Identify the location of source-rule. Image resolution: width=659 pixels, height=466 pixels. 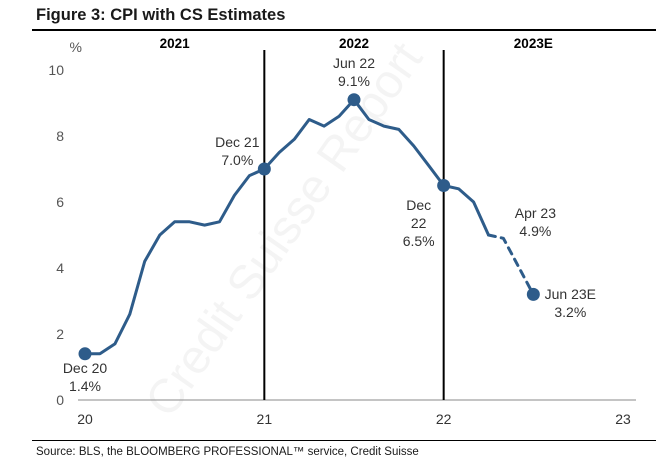
(344, 440).